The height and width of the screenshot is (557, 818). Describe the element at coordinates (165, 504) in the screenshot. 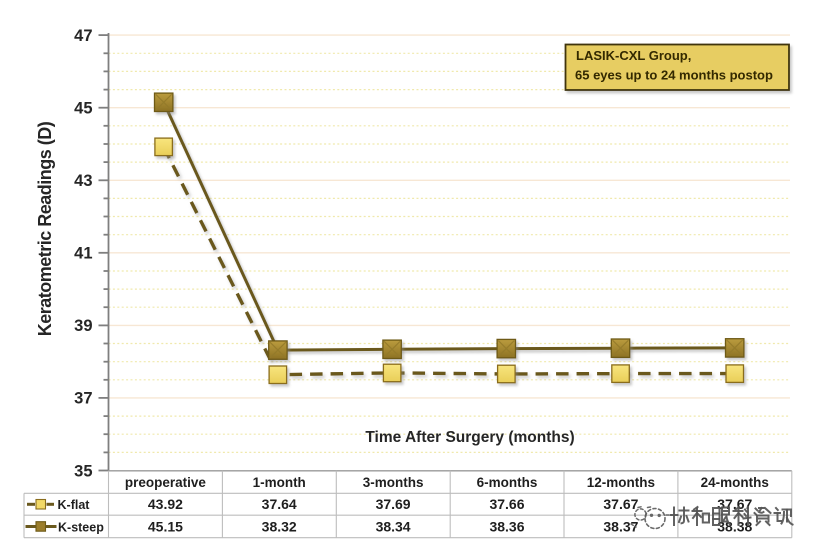

I see `svg-text: 43.92` at that location.